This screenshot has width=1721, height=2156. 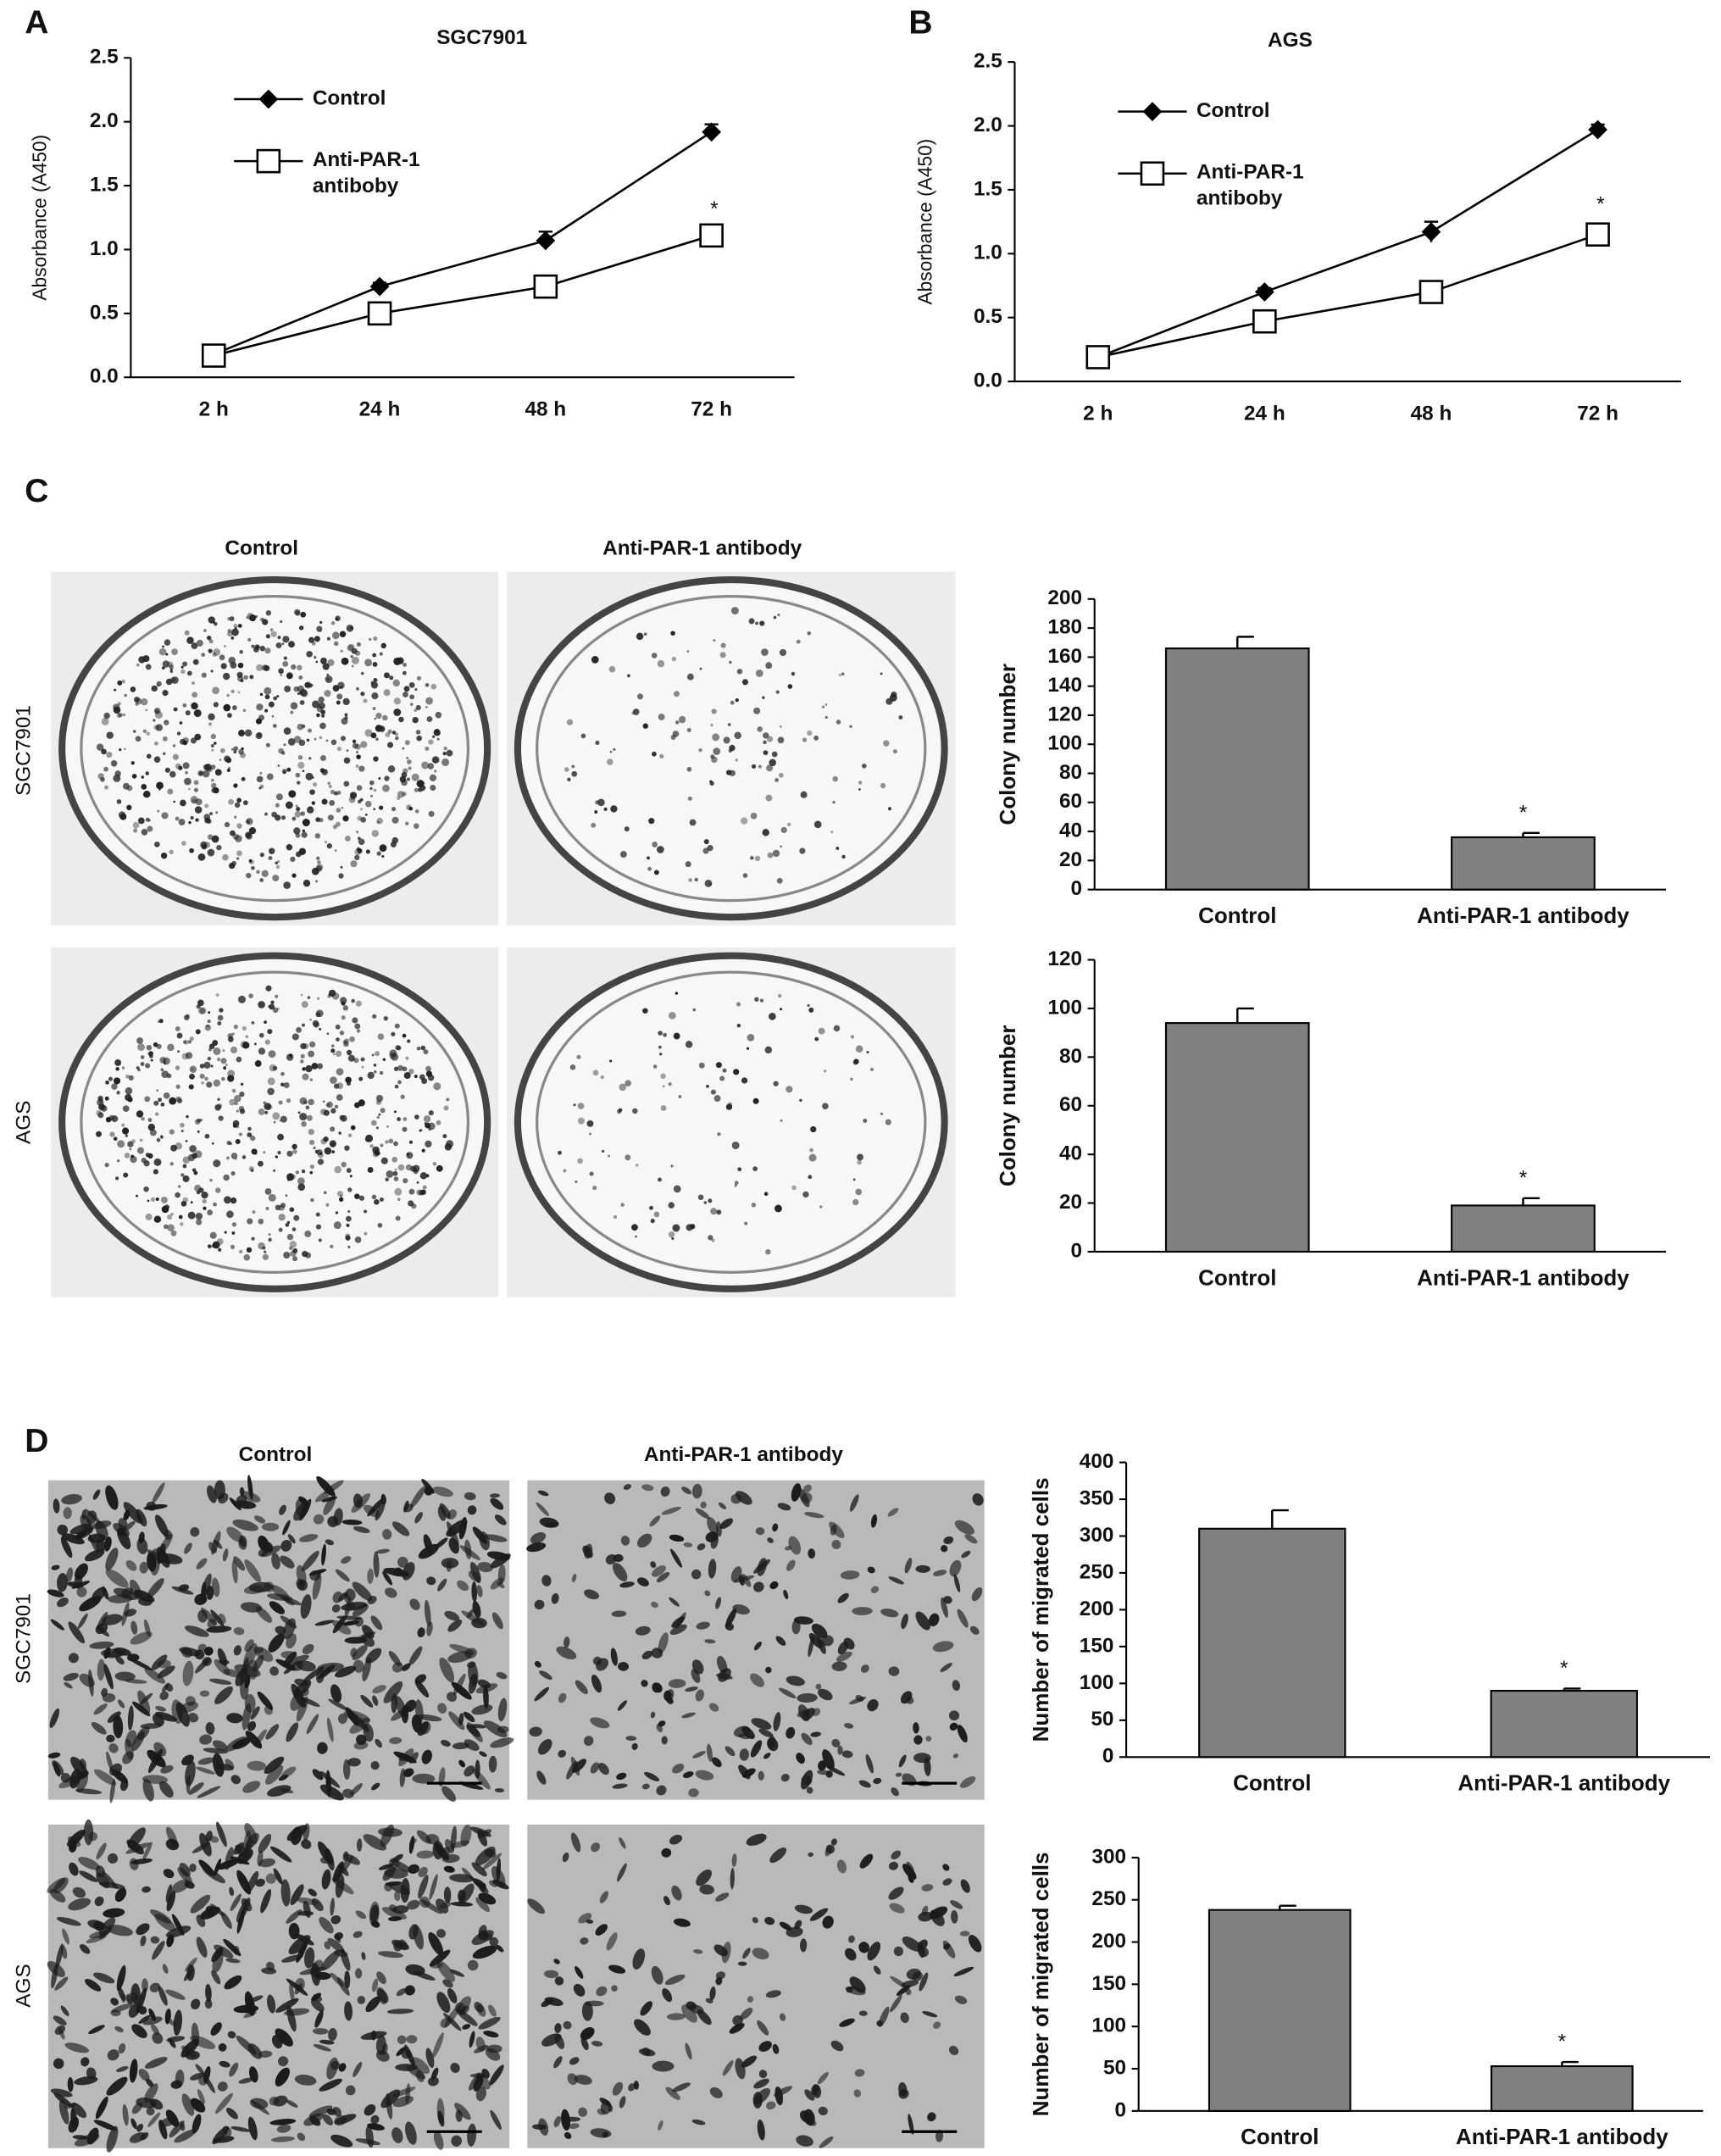 I want to click on x-tick-label: Anti-PAR-1 antibody, so click(x=1562, y=2136).